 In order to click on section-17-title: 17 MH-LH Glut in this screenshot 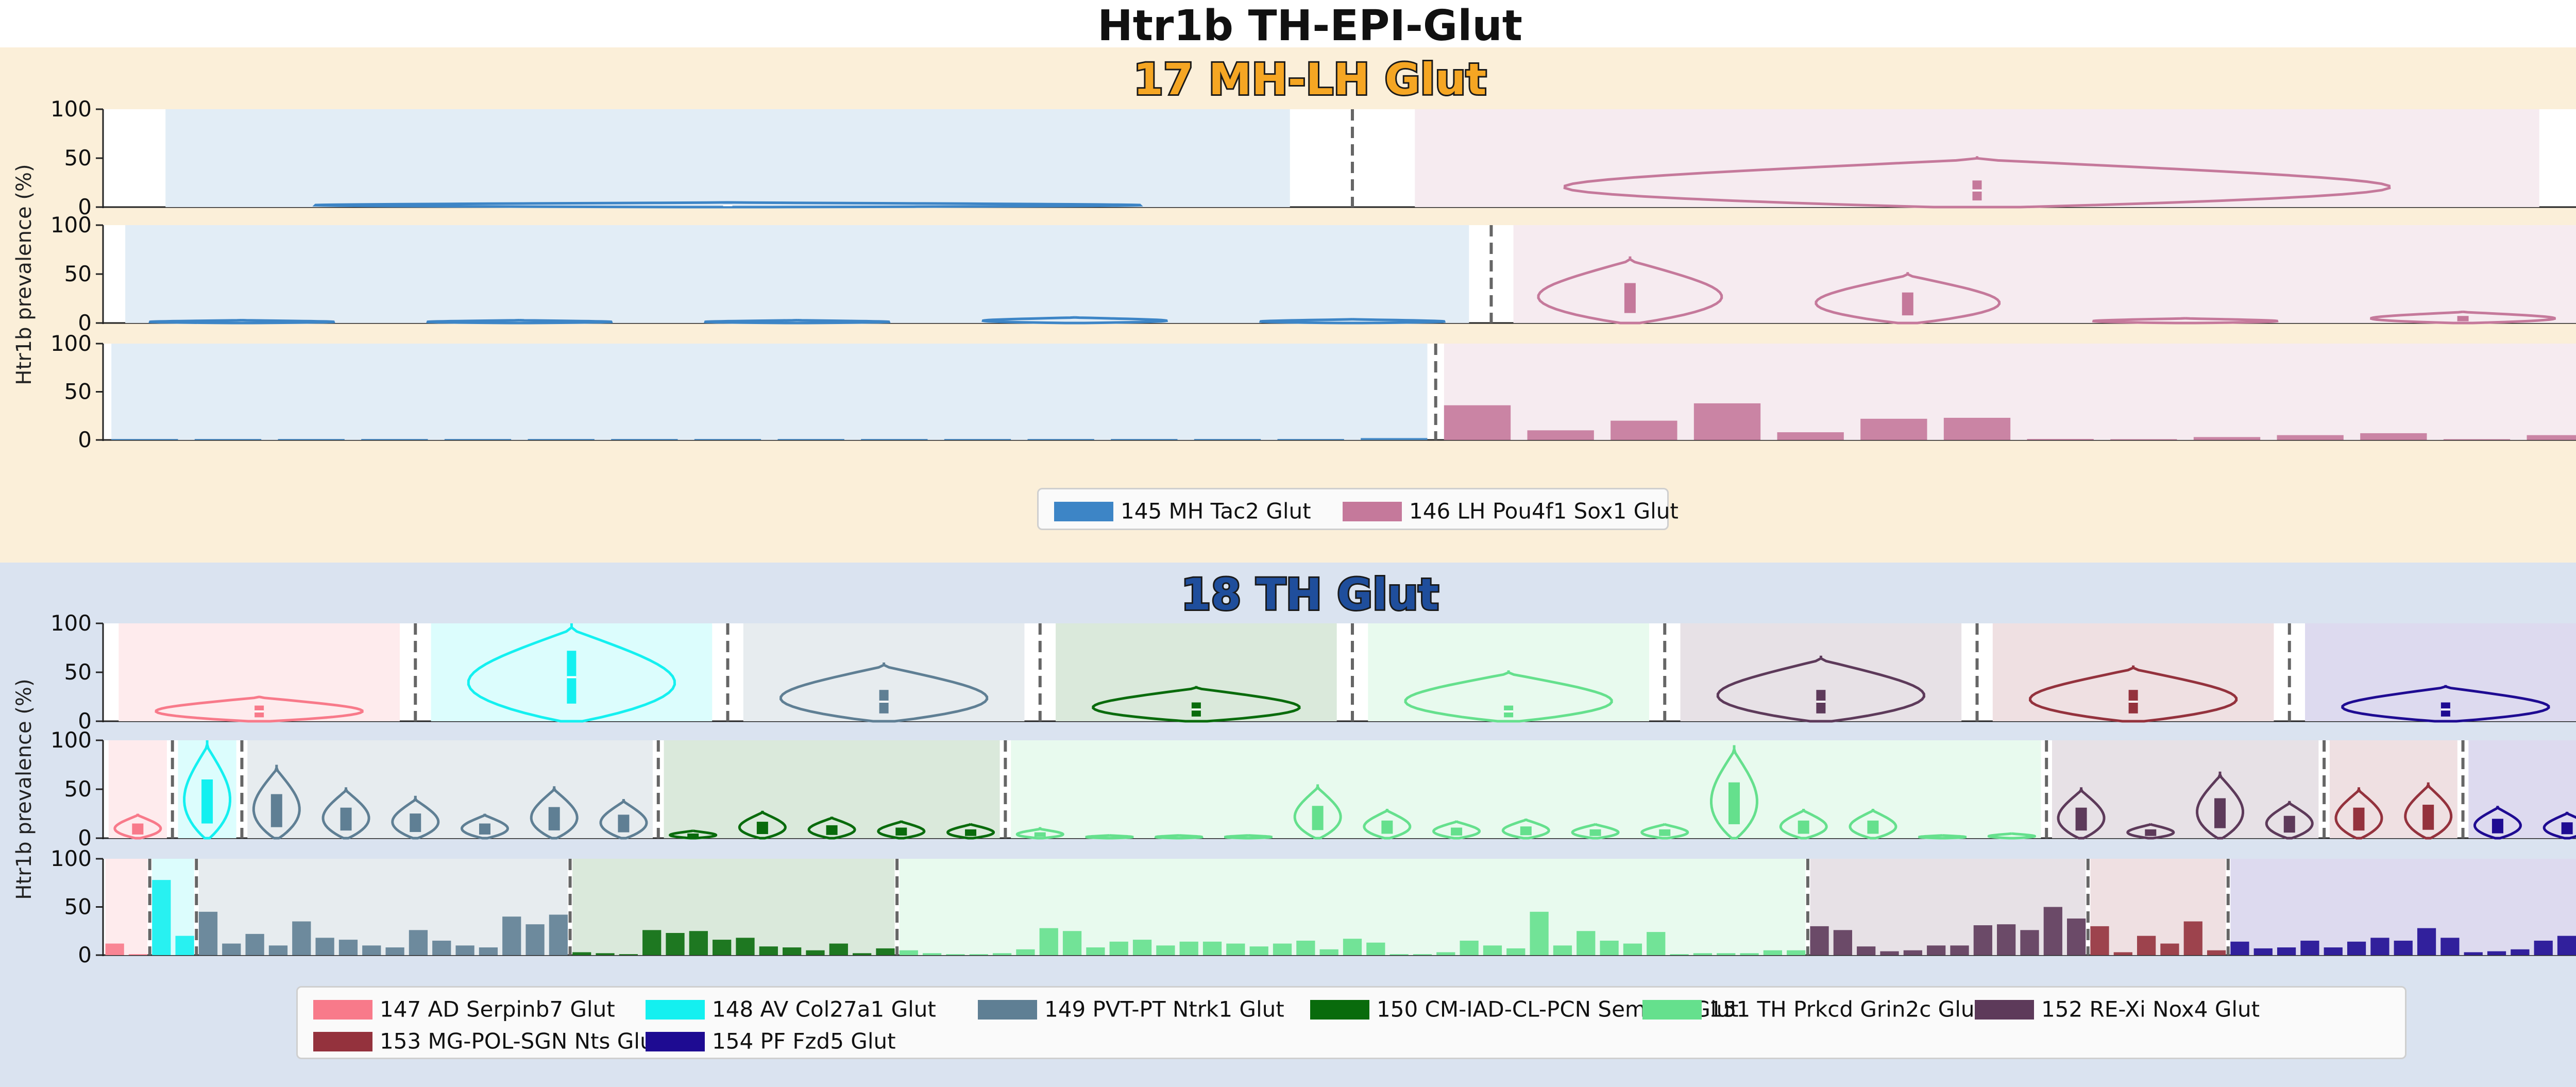, I will do `click(1310, 80)`.